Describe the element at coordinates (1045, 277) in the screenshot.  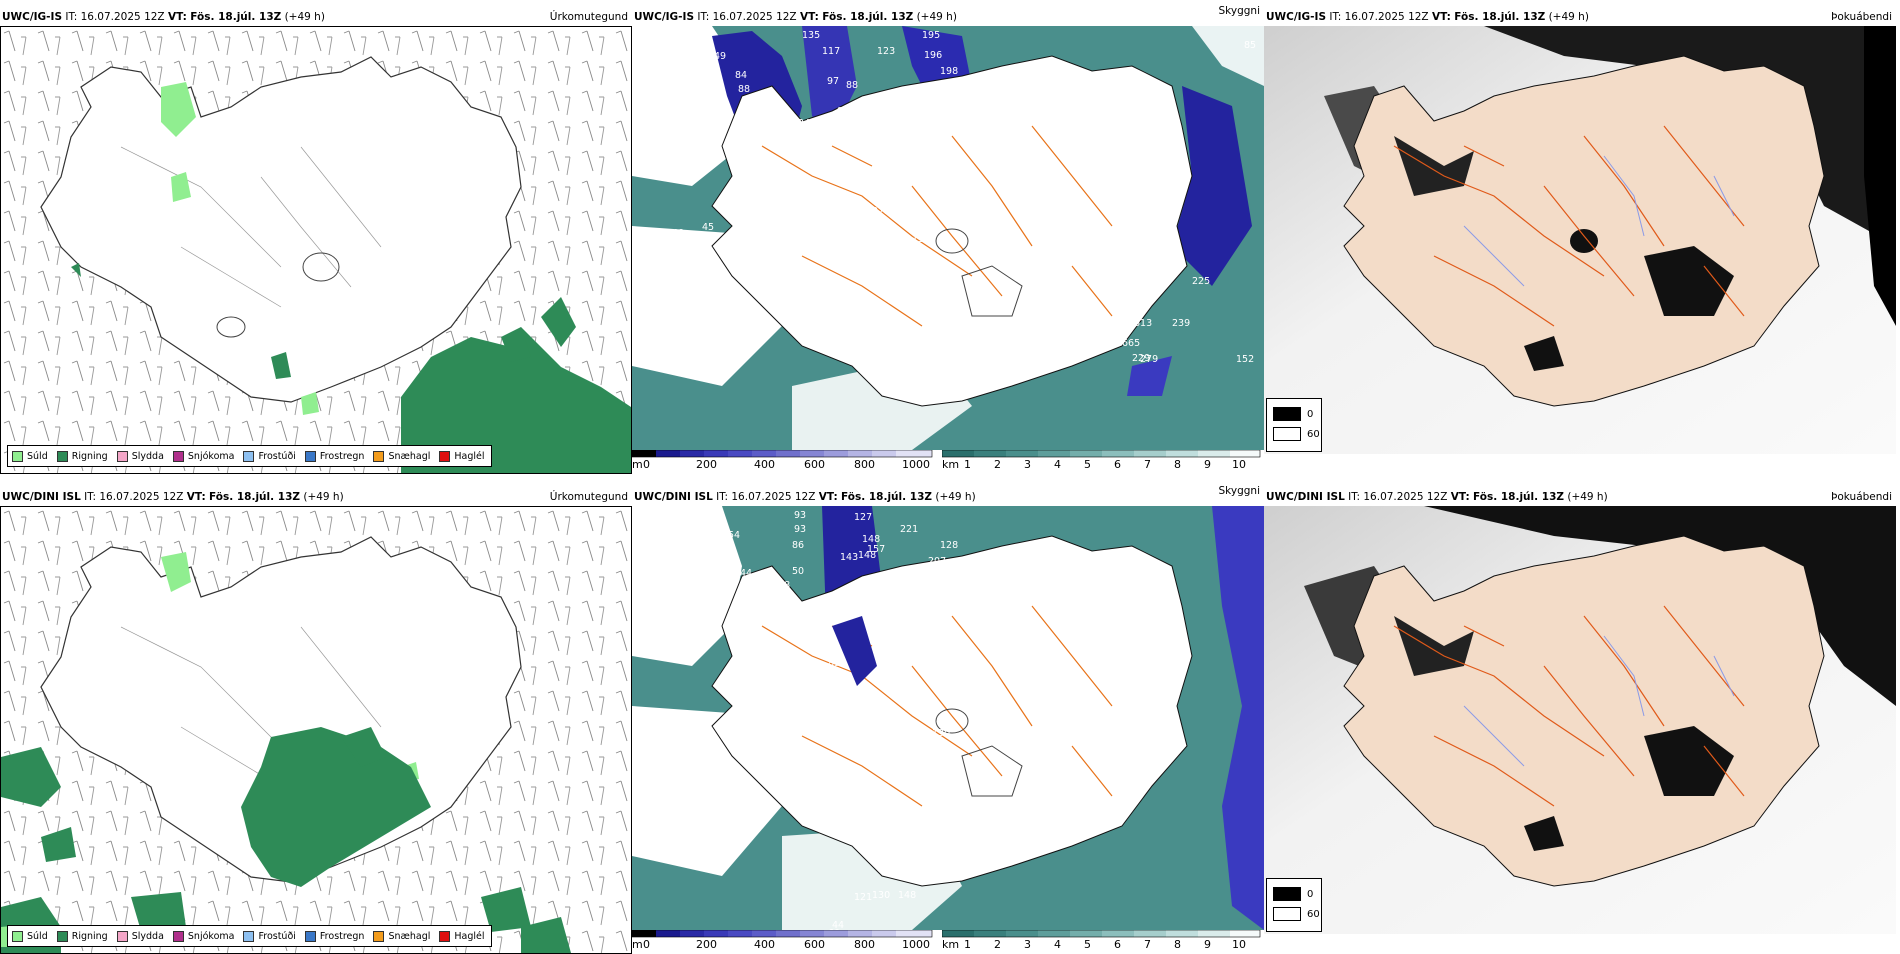
I see `visibility-value: 694` at that location.